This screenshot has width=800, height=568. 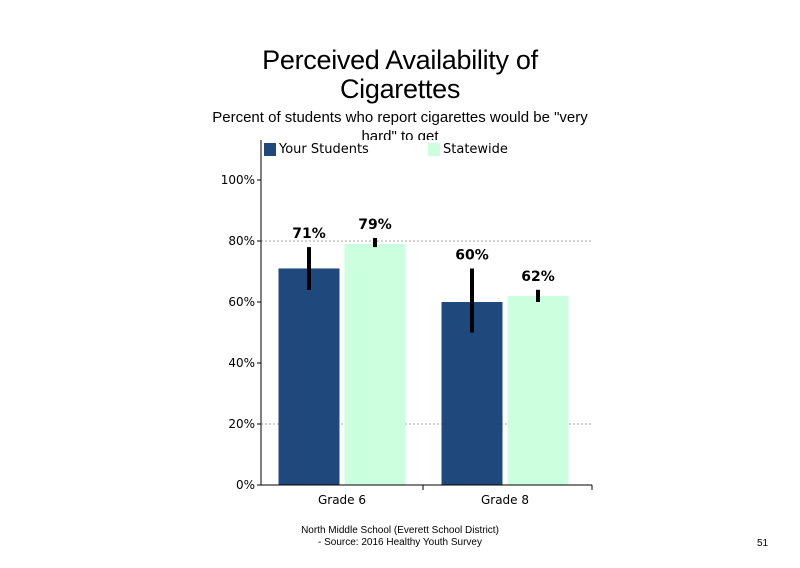 What do you see at coordinates (270, 149) in the screenshot?
I see `legend-swatch-your-students` at bounding box center [270, 149].